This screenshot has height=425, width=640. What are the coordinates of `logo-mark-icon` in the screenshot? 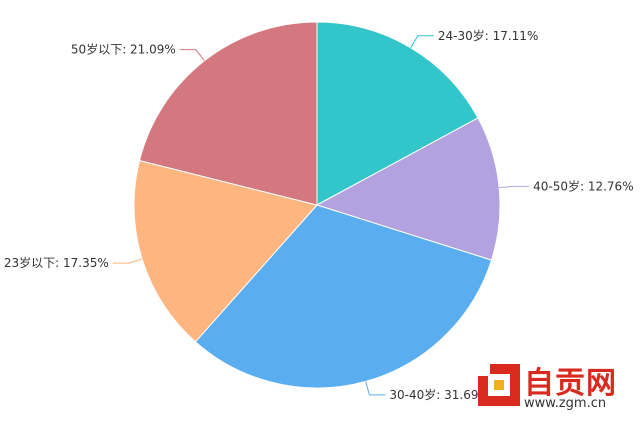 It's located at (499, 385).